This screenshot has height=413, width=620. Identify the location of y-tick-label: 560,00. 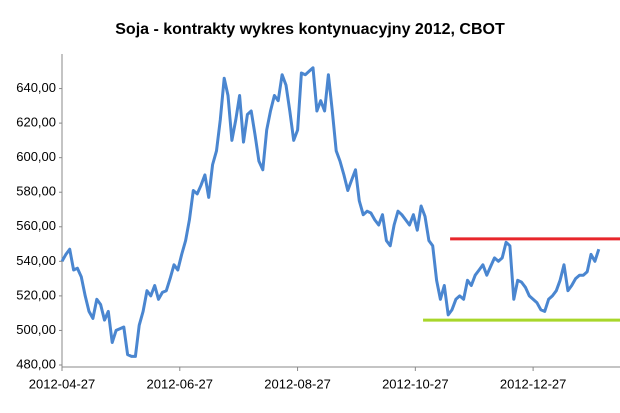
(36, 225).